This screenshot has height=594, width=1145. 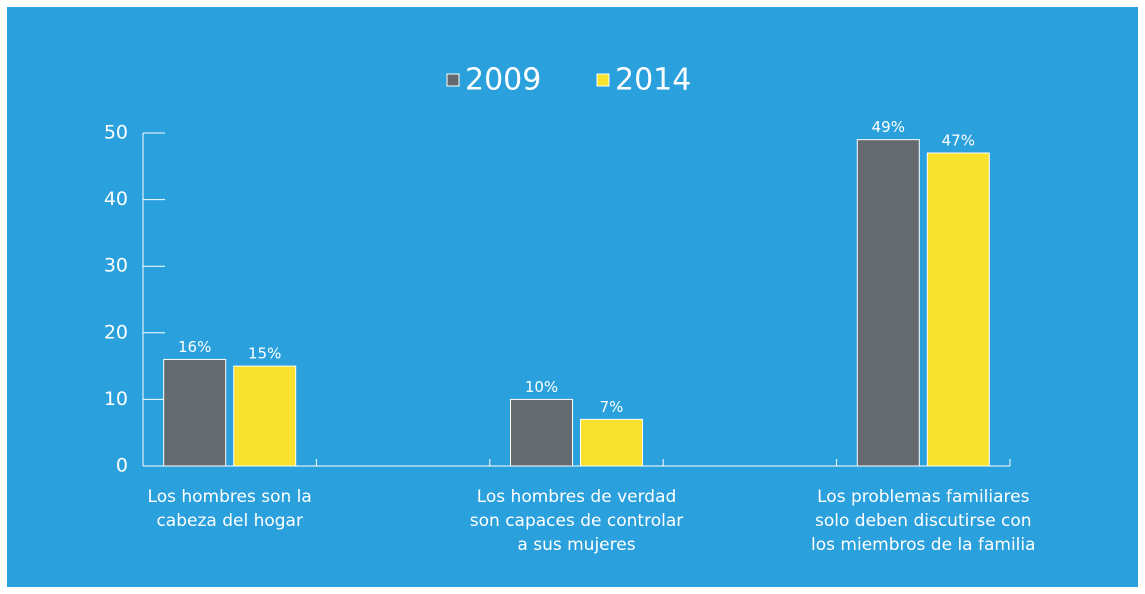 What do you see at coordinates (116, 266) in the screenshot?
I see `y-tick-label: 30` at bounding box center [116, 266].